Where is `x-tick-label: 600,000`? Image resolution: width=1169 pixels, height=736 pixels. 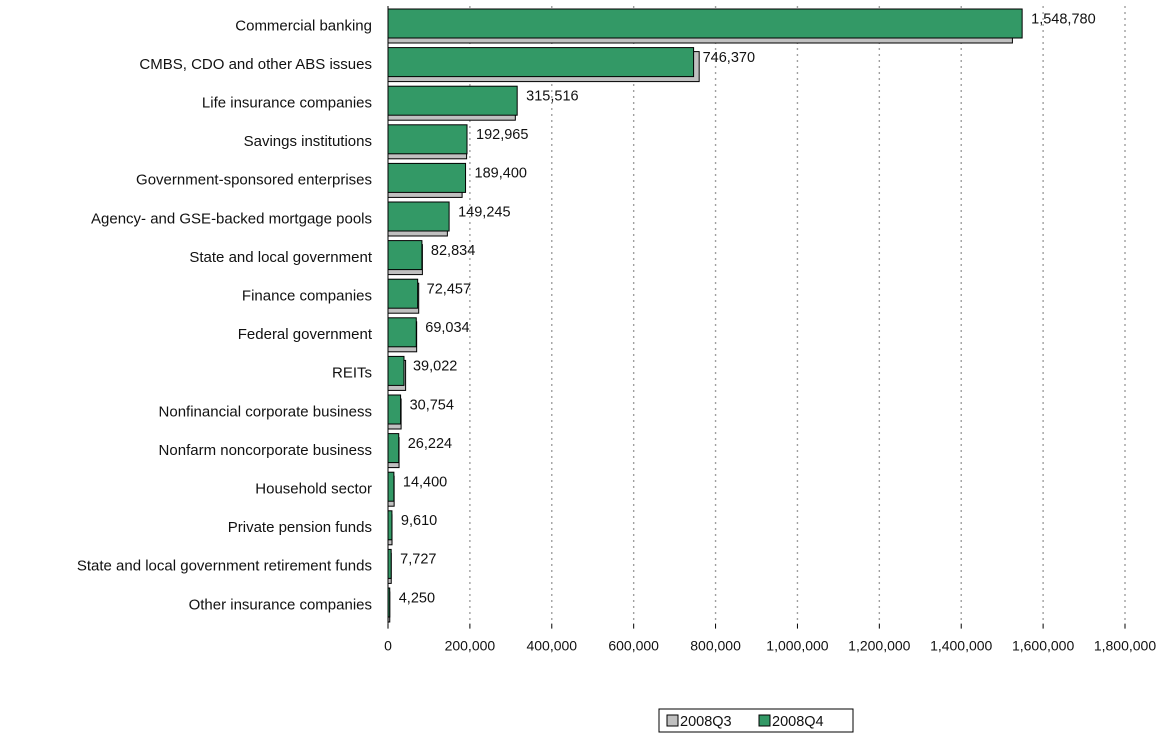 x-tick-label: 600,000 is located at coordinates (633, 646).